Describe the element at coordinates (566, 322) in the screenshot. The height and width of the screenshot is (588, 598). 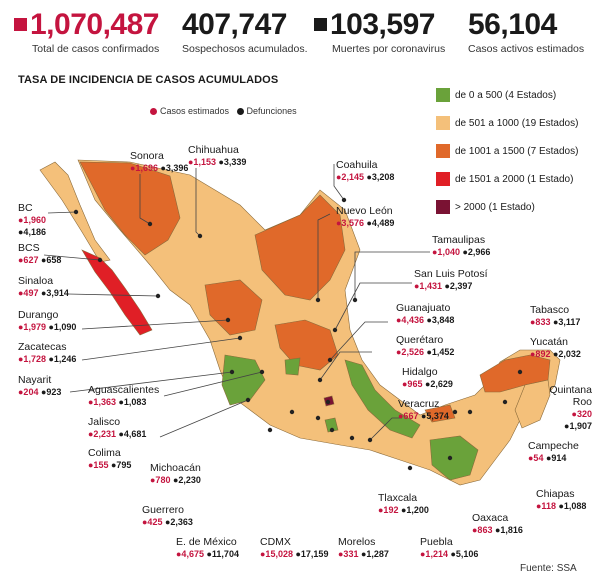
I see `state-deaths: ●3,117` at that location.